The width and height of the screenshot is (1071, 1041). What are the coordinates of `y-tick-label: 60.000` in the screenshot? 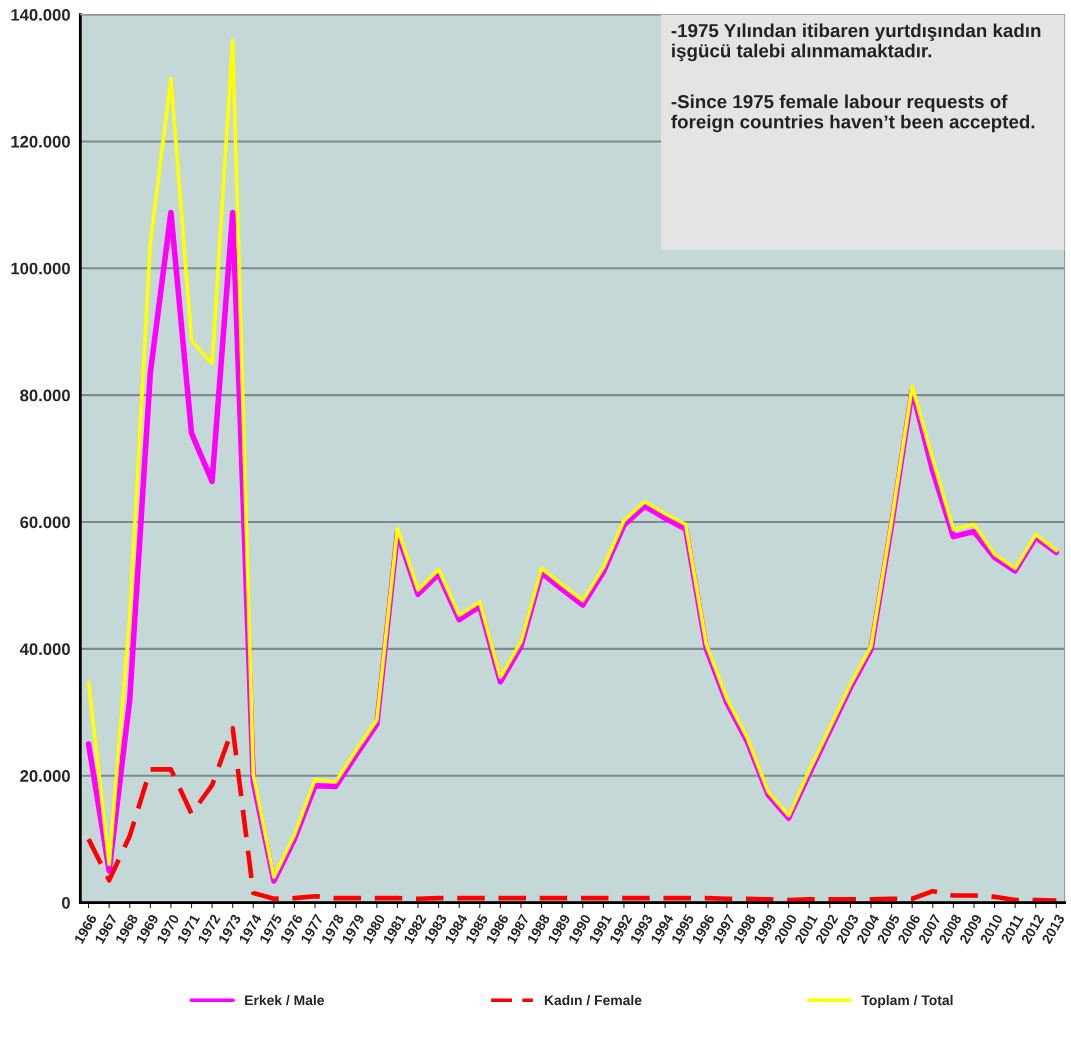 It's located at (45, 522).